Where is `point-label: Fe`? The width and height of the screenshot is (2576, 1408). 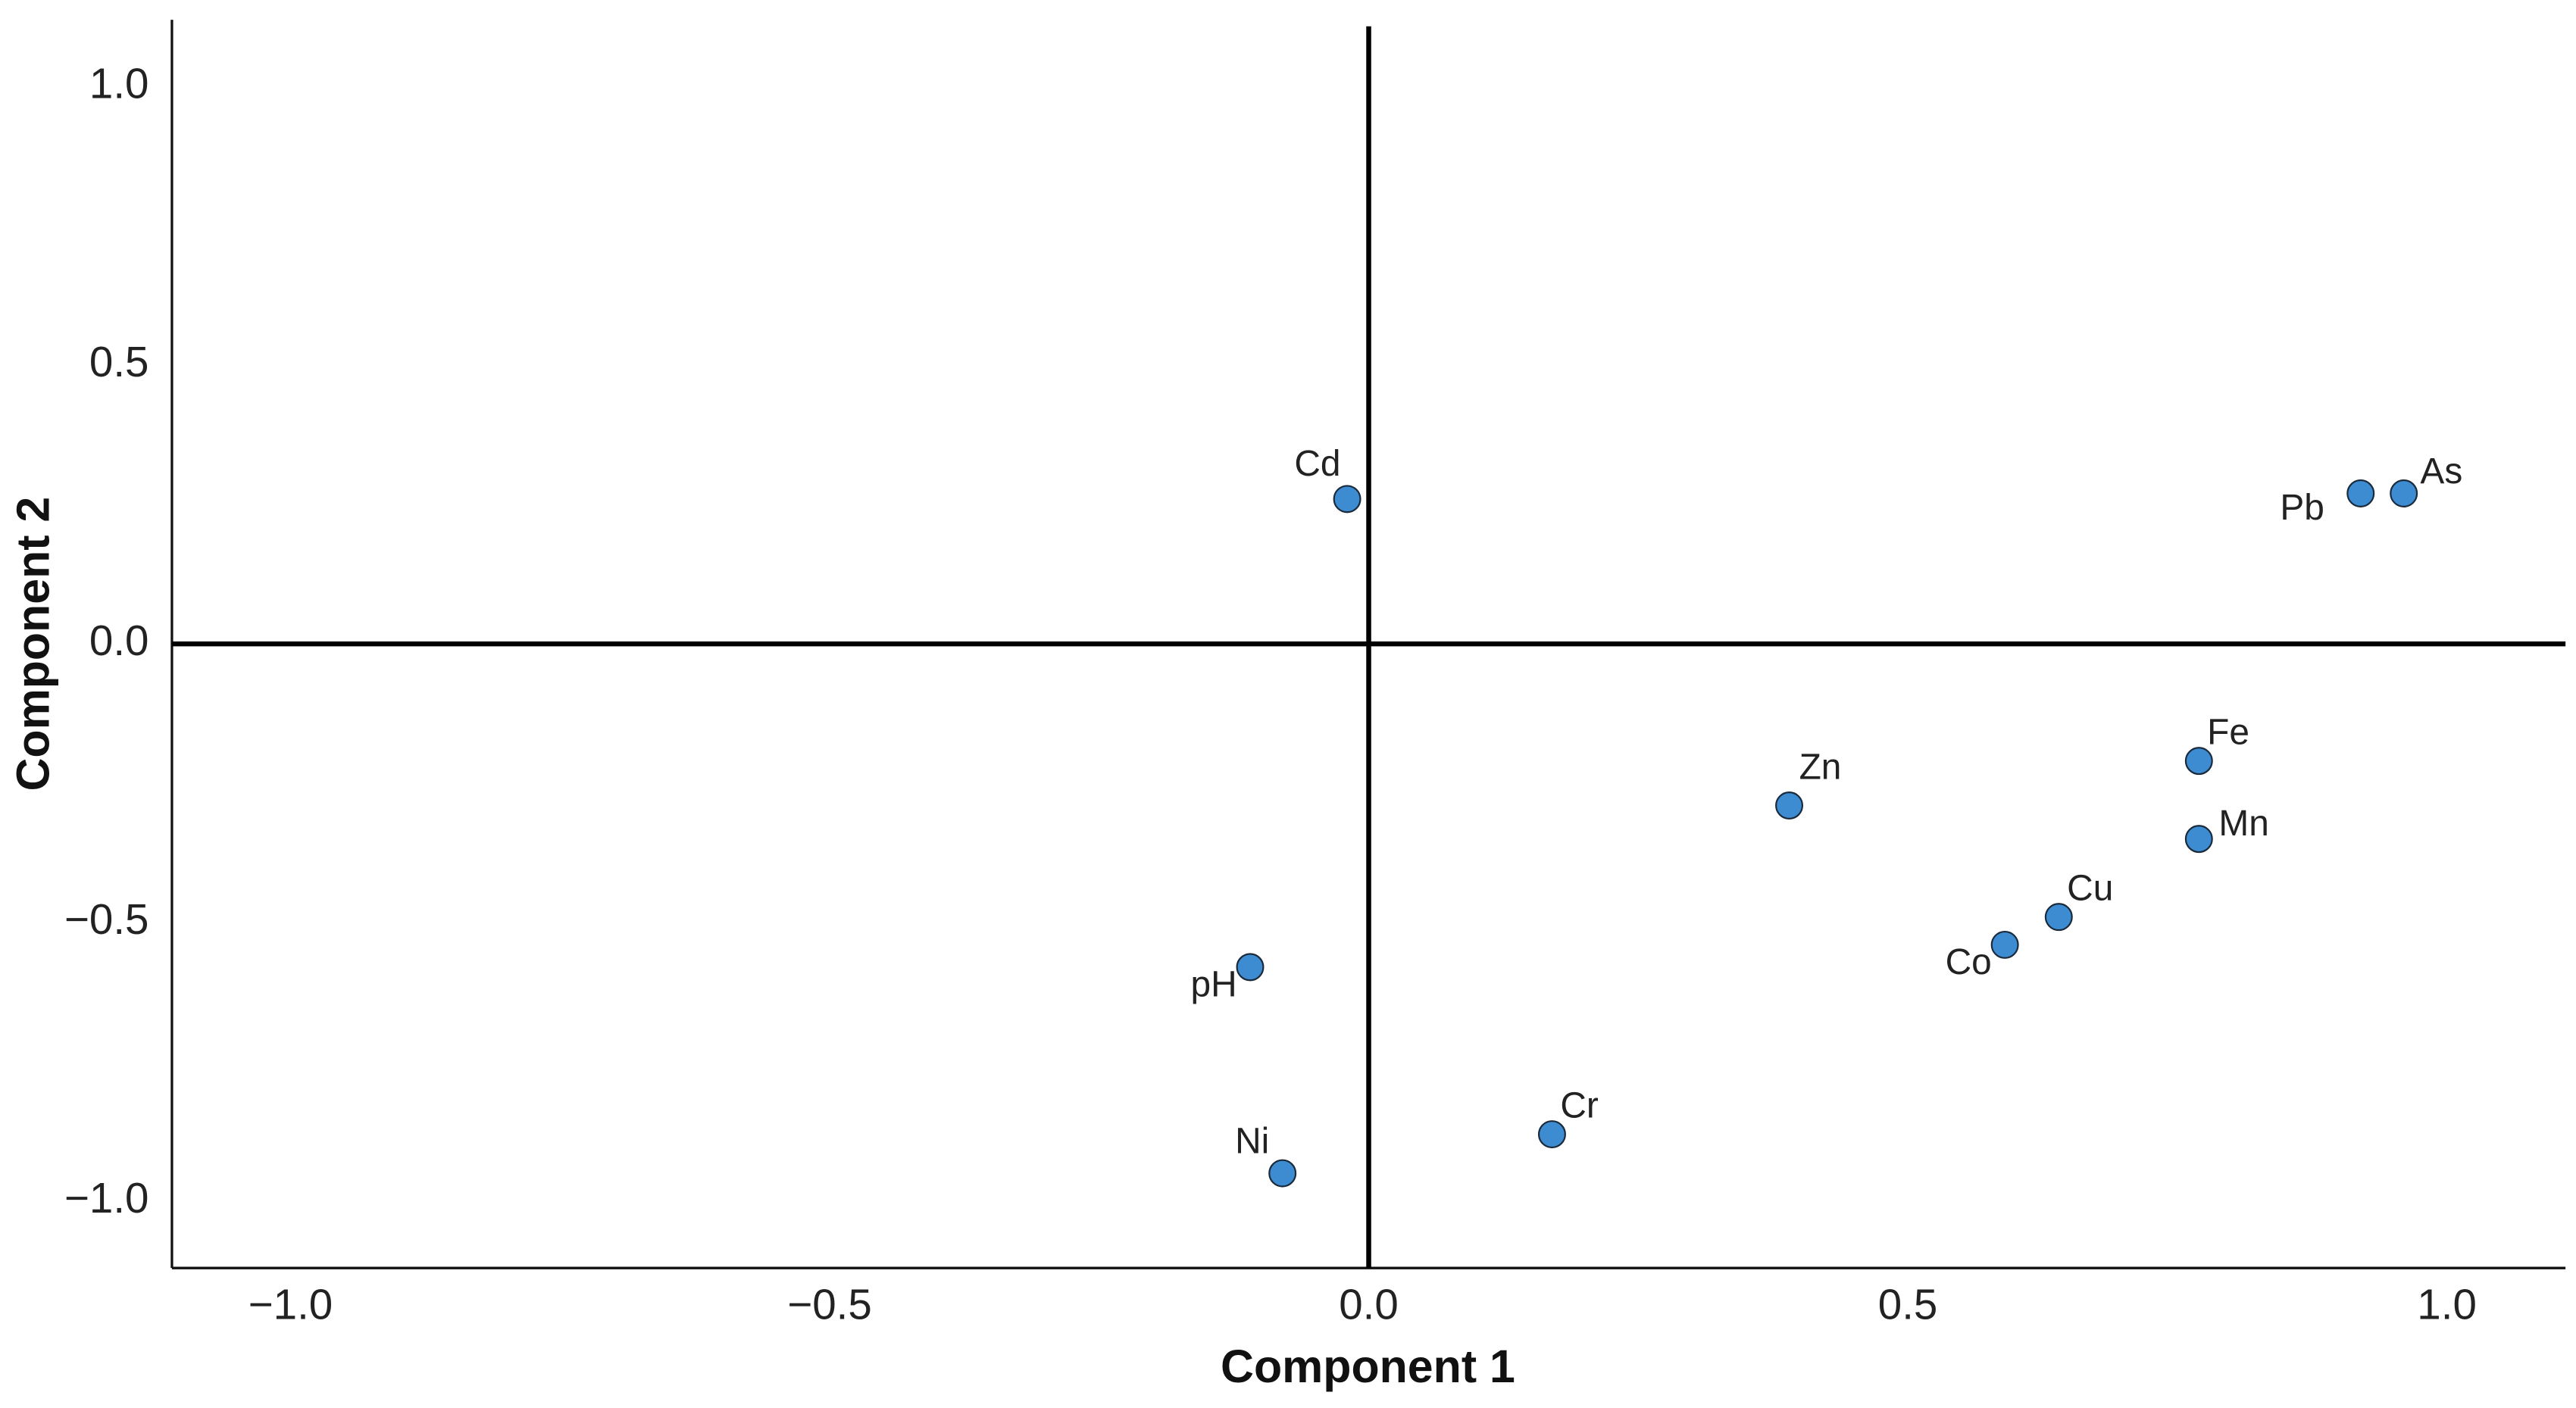
point-label: Fe is located at coordinates (2228, 733).